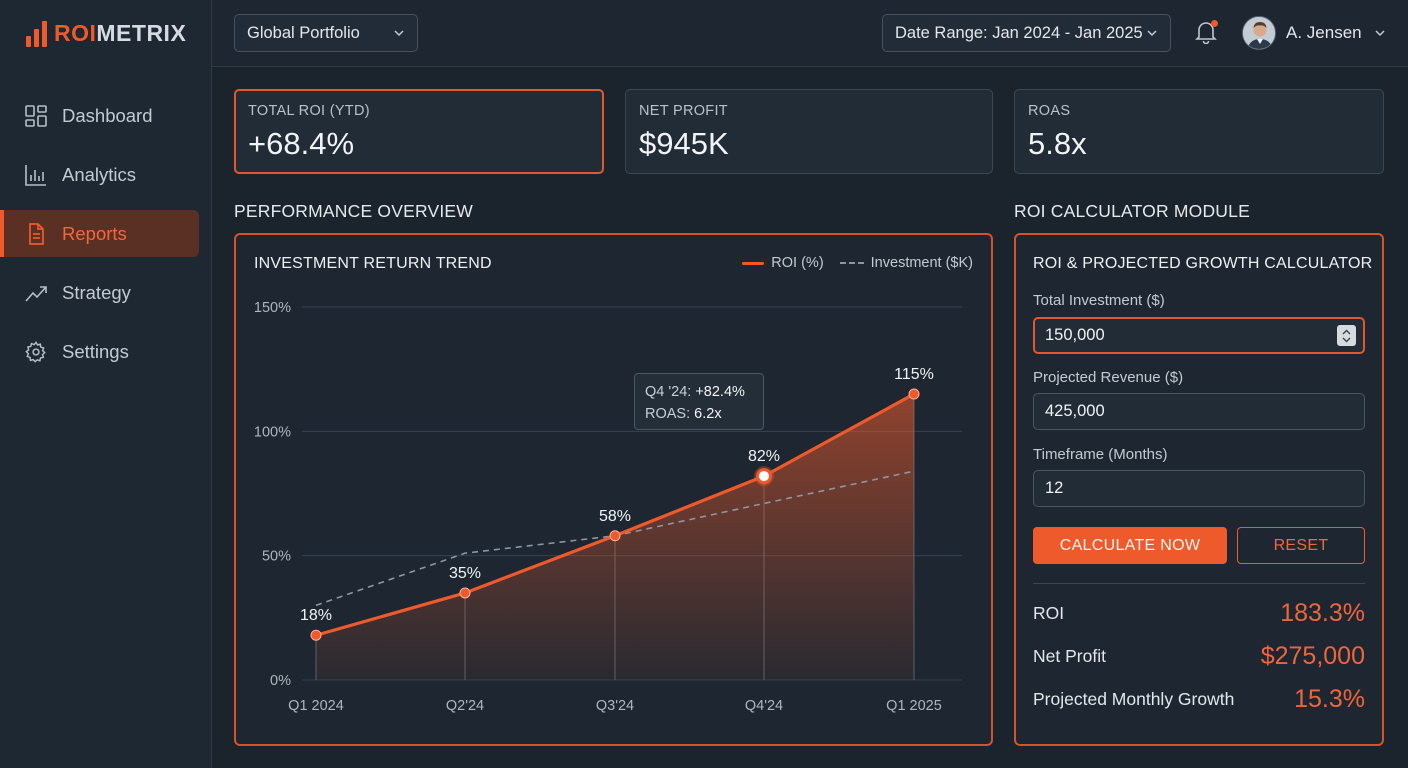  Describe the element at coordinates (316, 706) in the screenshot. I see `x-tick-label: Q1 2024` at that location.